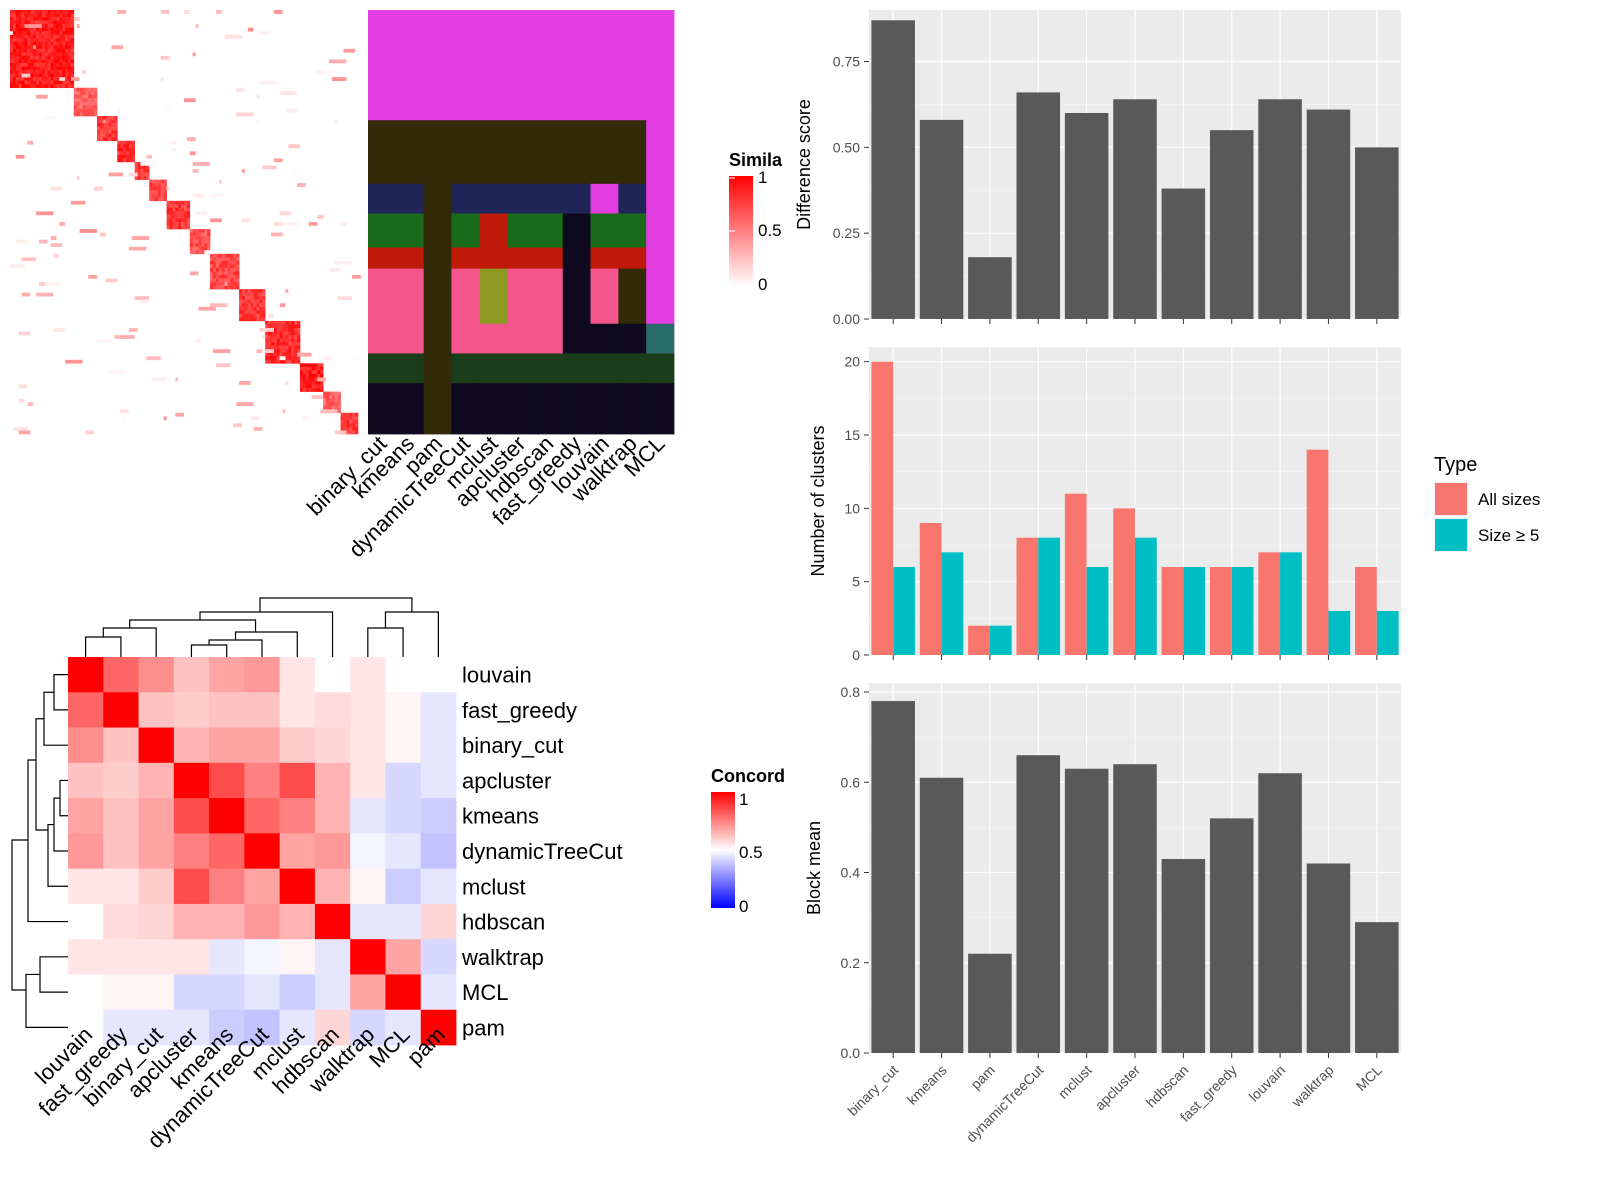 The image size is (1600, 1200). I want to click on bars, so click(1135, 877).